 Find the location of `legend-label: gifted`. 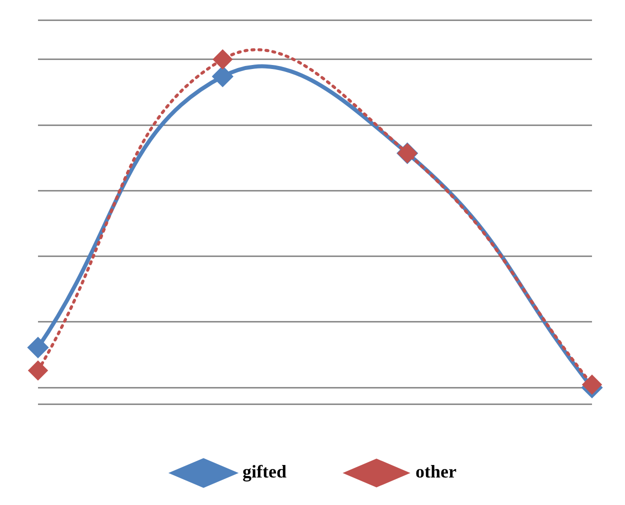

legend-label: gifted is located at coordinates (264, 472).